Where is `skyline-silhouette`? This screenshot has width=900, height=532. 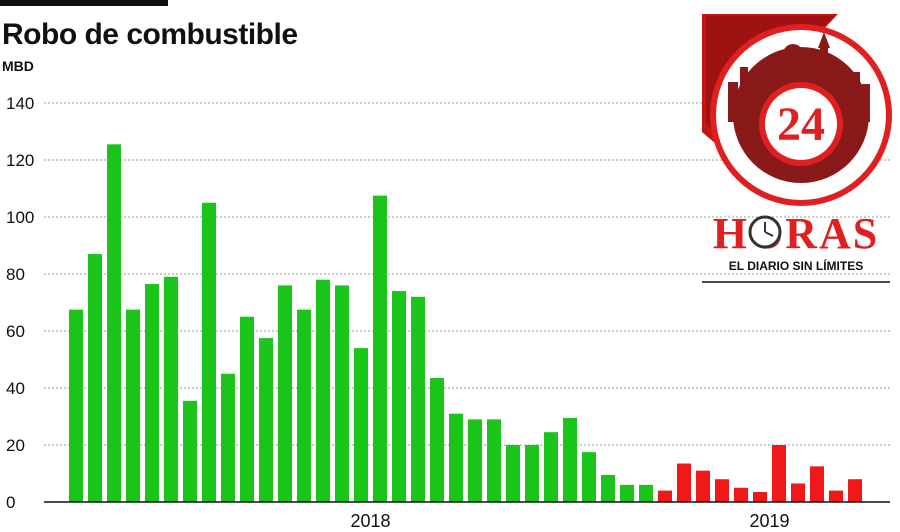 skyline-silhouette is located at coordinates (799, 77).